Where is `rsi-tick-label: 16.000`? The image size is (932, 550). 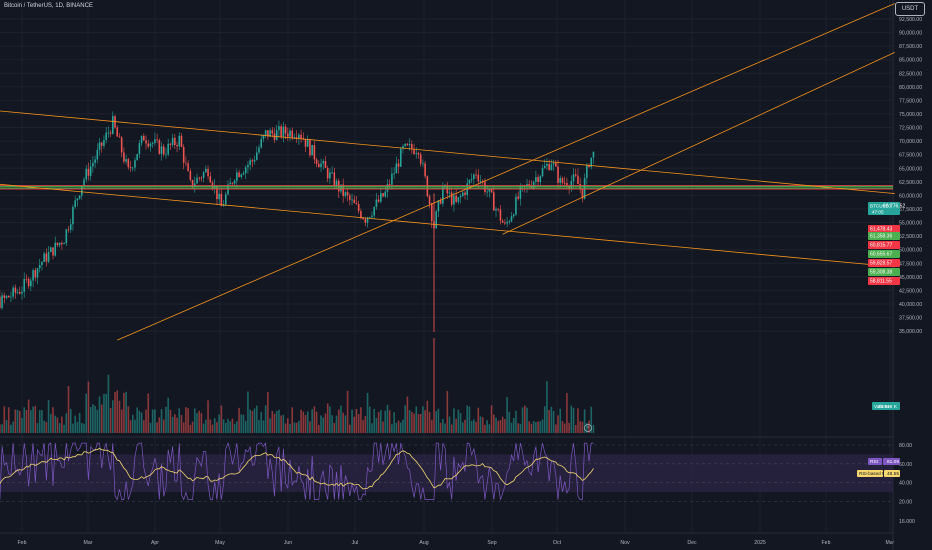 rsi-tick-label: 16.000 is located at coordinates (907, 522).